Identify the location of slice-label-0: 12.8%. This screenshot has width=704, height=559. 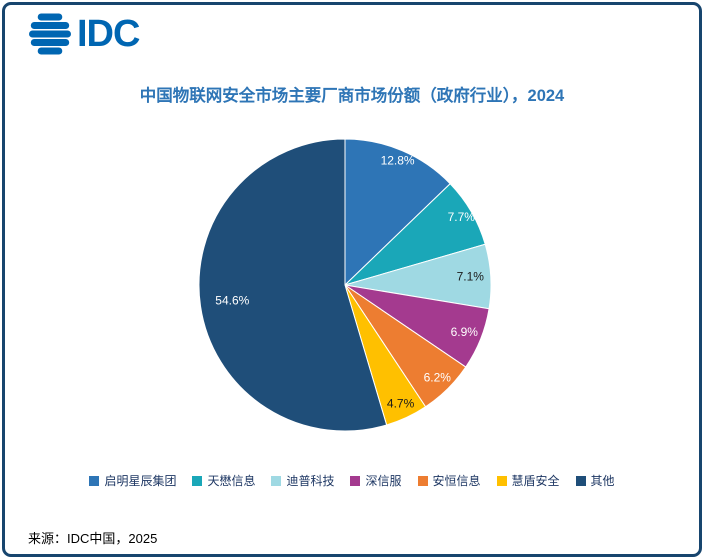
(398, 161).